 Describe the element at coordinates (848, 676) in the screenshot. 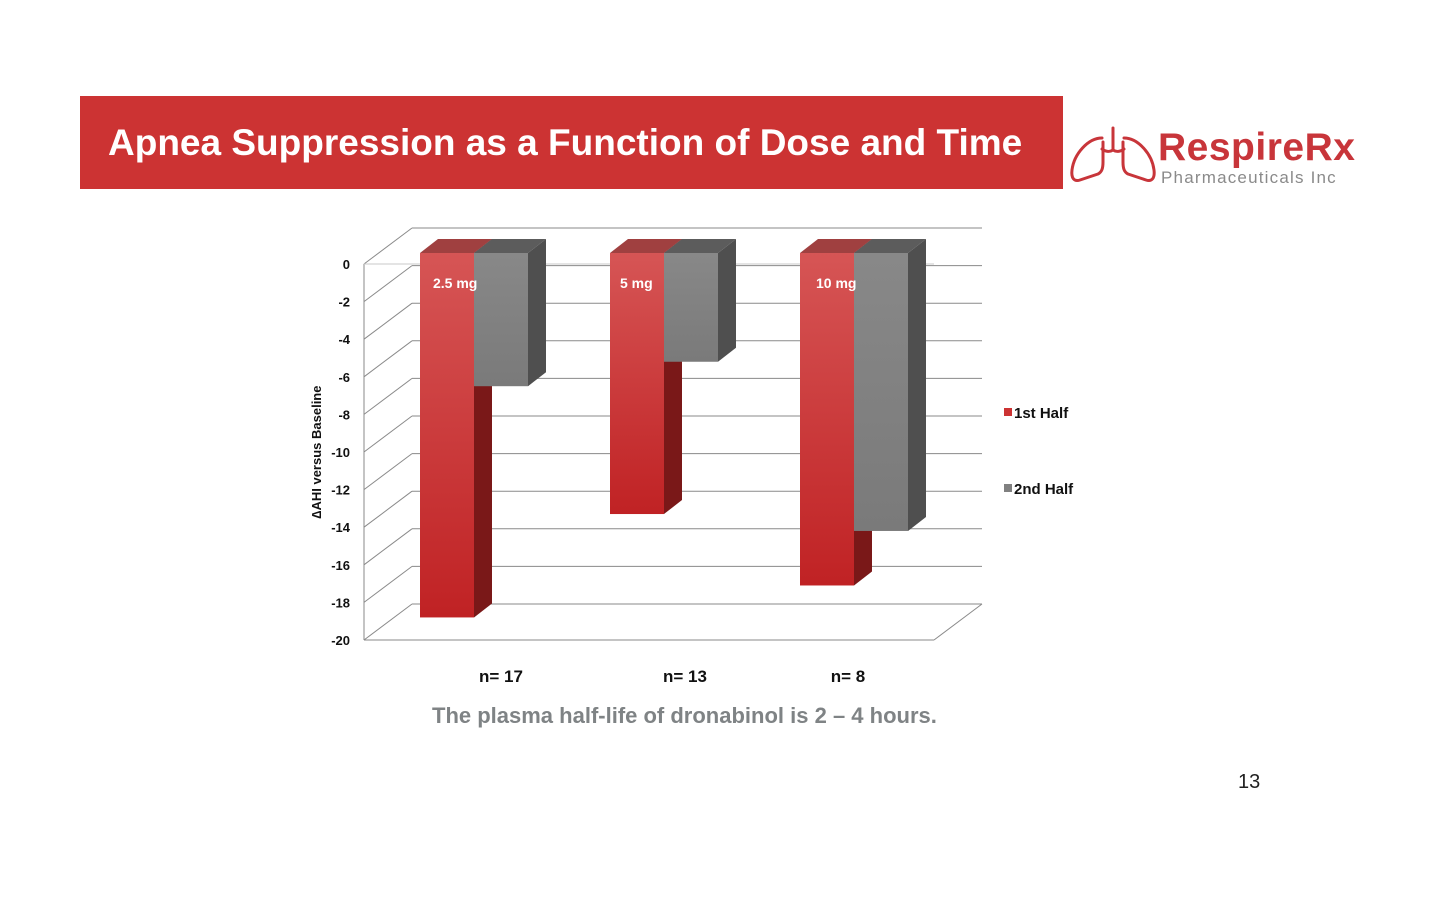

I see `x-category-label: n= 8` at that location.